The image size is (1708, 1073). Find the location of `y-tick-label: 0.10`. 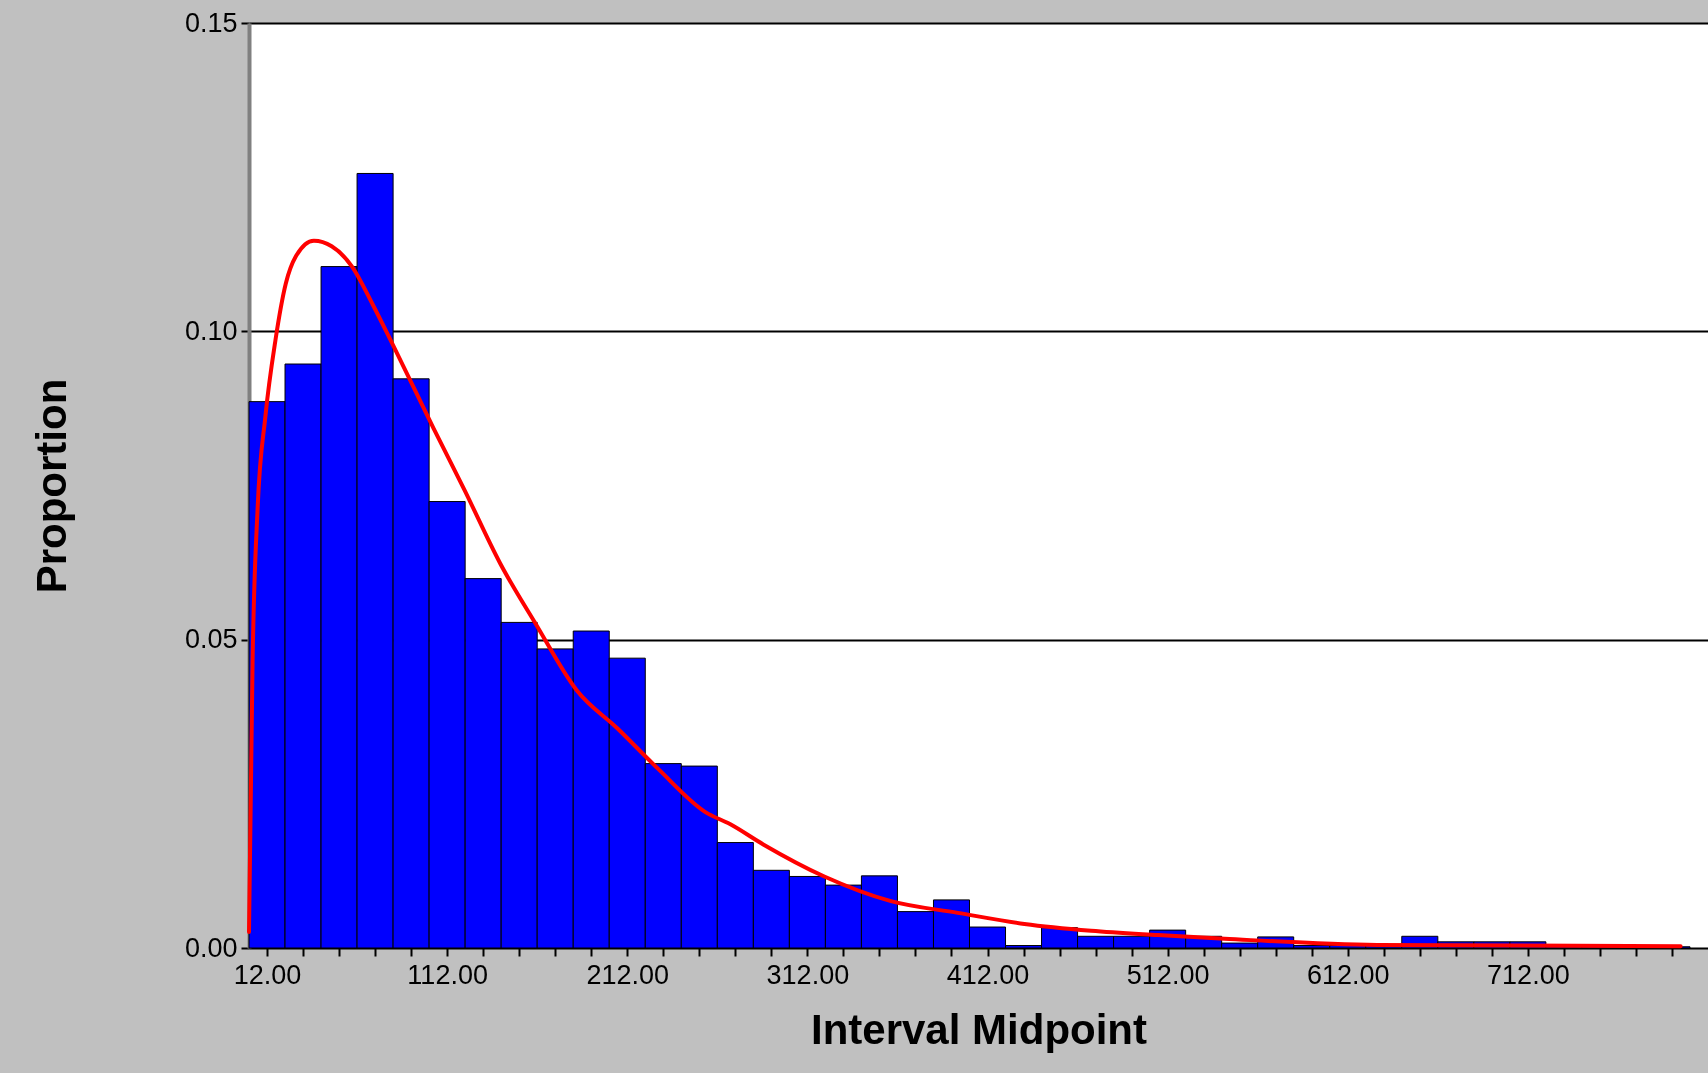

y-tick-label: 0.10 is located at coordinates (211, 330).